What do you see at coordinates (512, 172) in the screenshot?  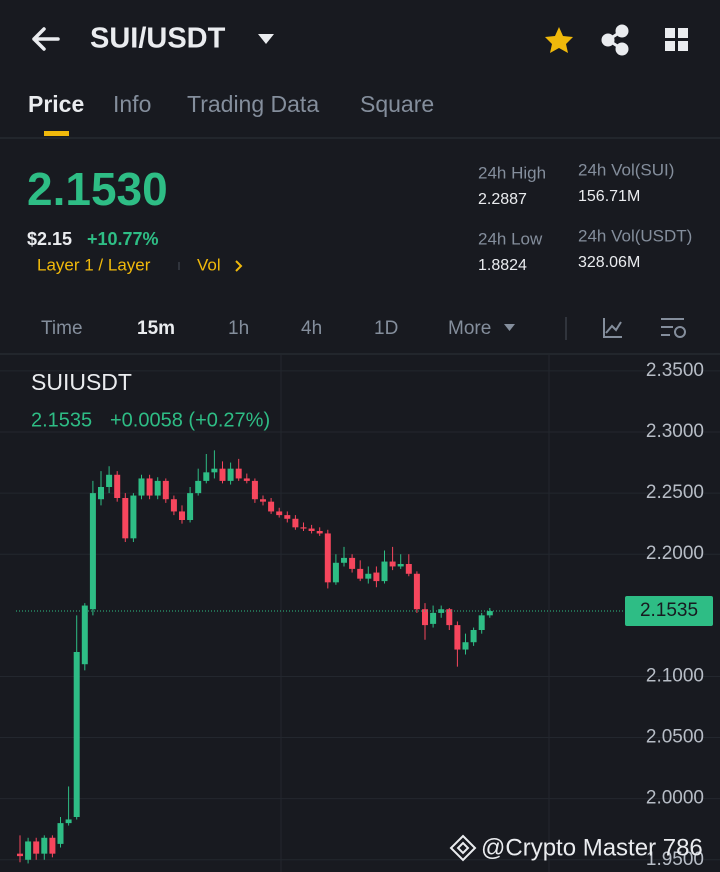 I see `stat-label: 24h High` at bounding box center [512, 172].